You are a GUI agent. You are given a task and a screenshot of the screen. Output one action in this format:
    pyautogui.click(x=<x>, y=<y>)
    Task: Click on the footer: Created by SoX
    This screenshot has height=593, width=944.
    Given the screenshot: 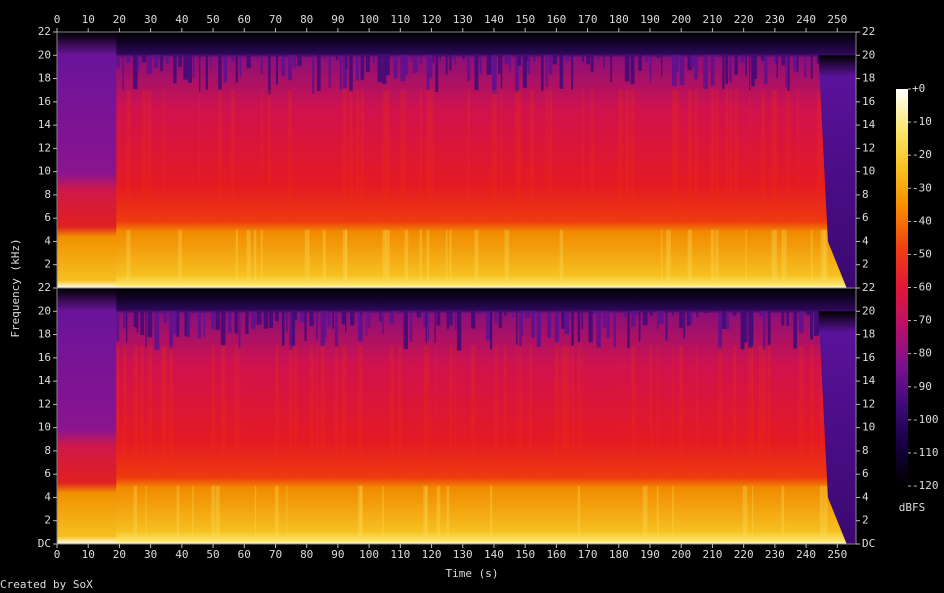 What is the action you would take?
    pyautogui.click(x=46, y=584)
    